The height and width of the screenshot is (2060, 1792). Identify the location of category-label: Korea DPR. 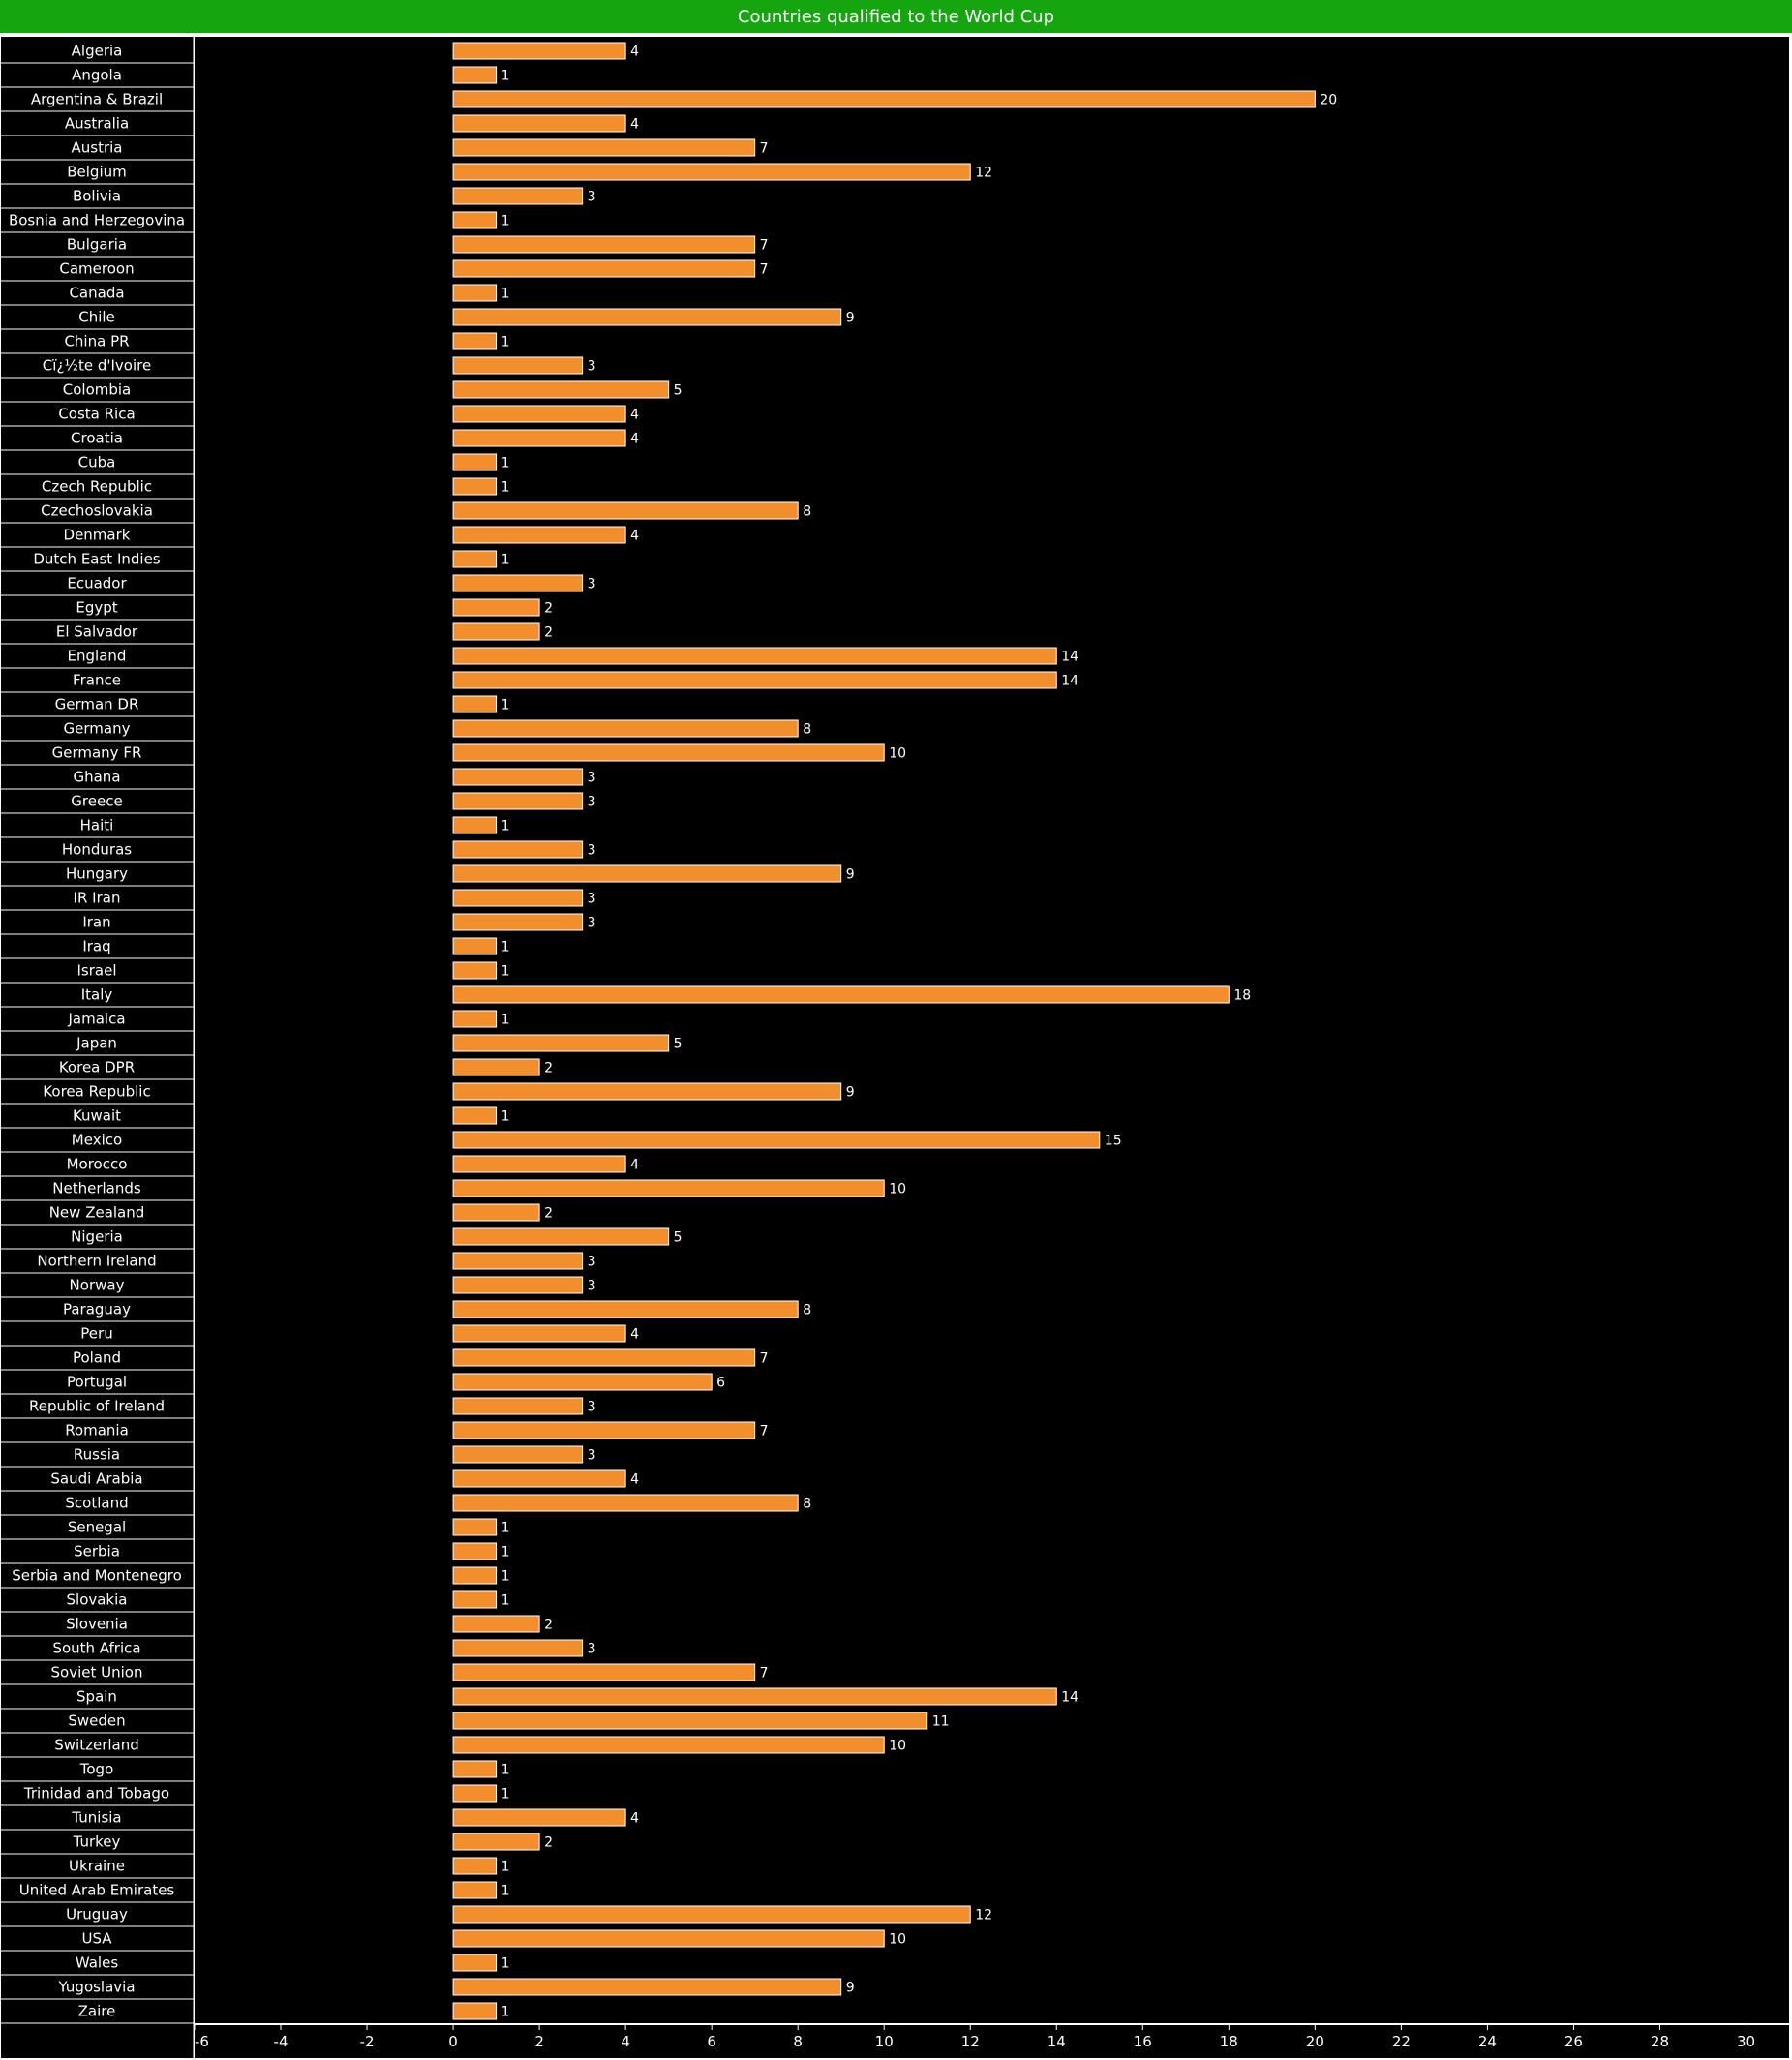
(97, 1067).